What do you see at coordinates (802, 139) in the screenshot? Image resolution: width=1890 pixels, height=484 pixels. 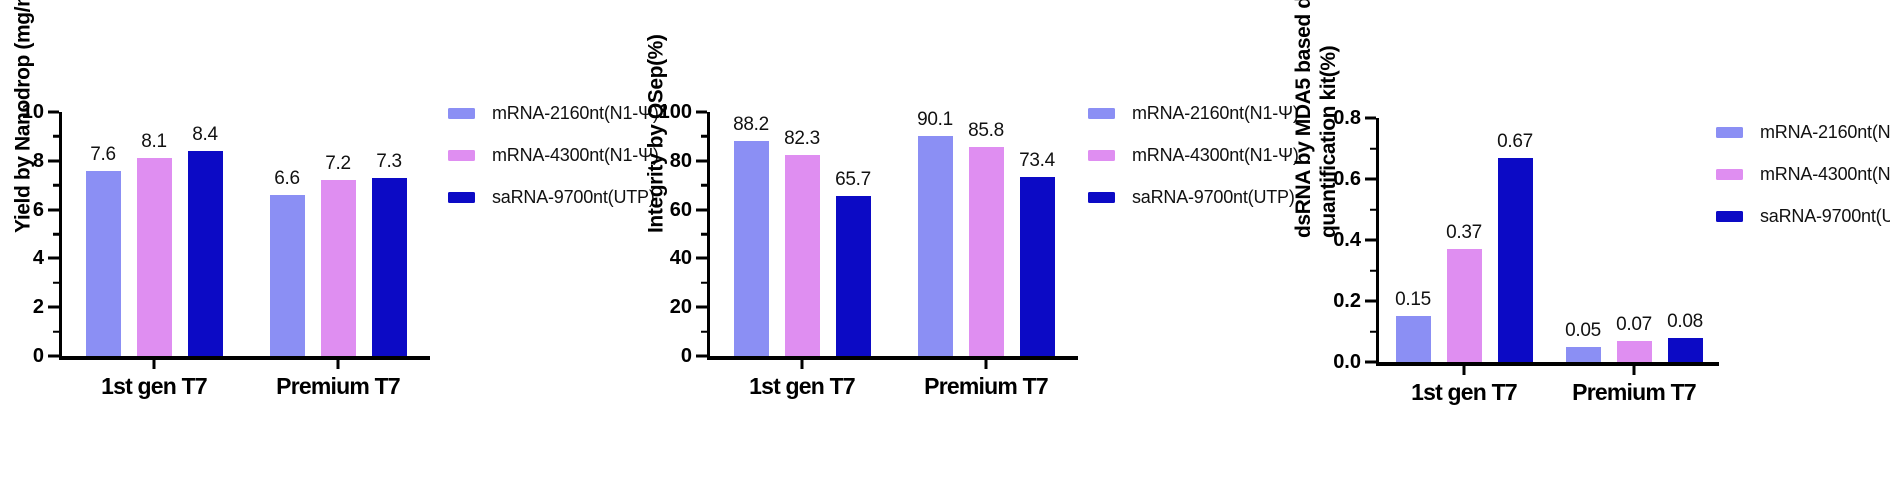 I see `bar-value-label: 82.3` at bounding box center [802, 139].